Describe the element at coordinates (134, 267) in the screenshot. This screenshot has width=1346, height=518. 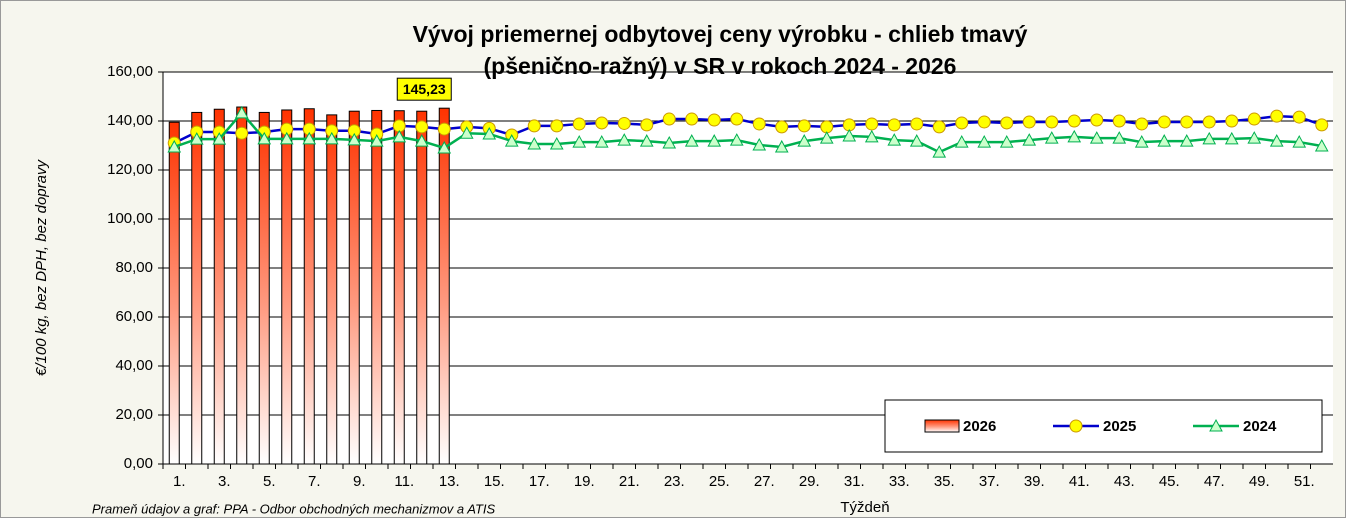
I see `y-tick-label: 80,00` at that location.